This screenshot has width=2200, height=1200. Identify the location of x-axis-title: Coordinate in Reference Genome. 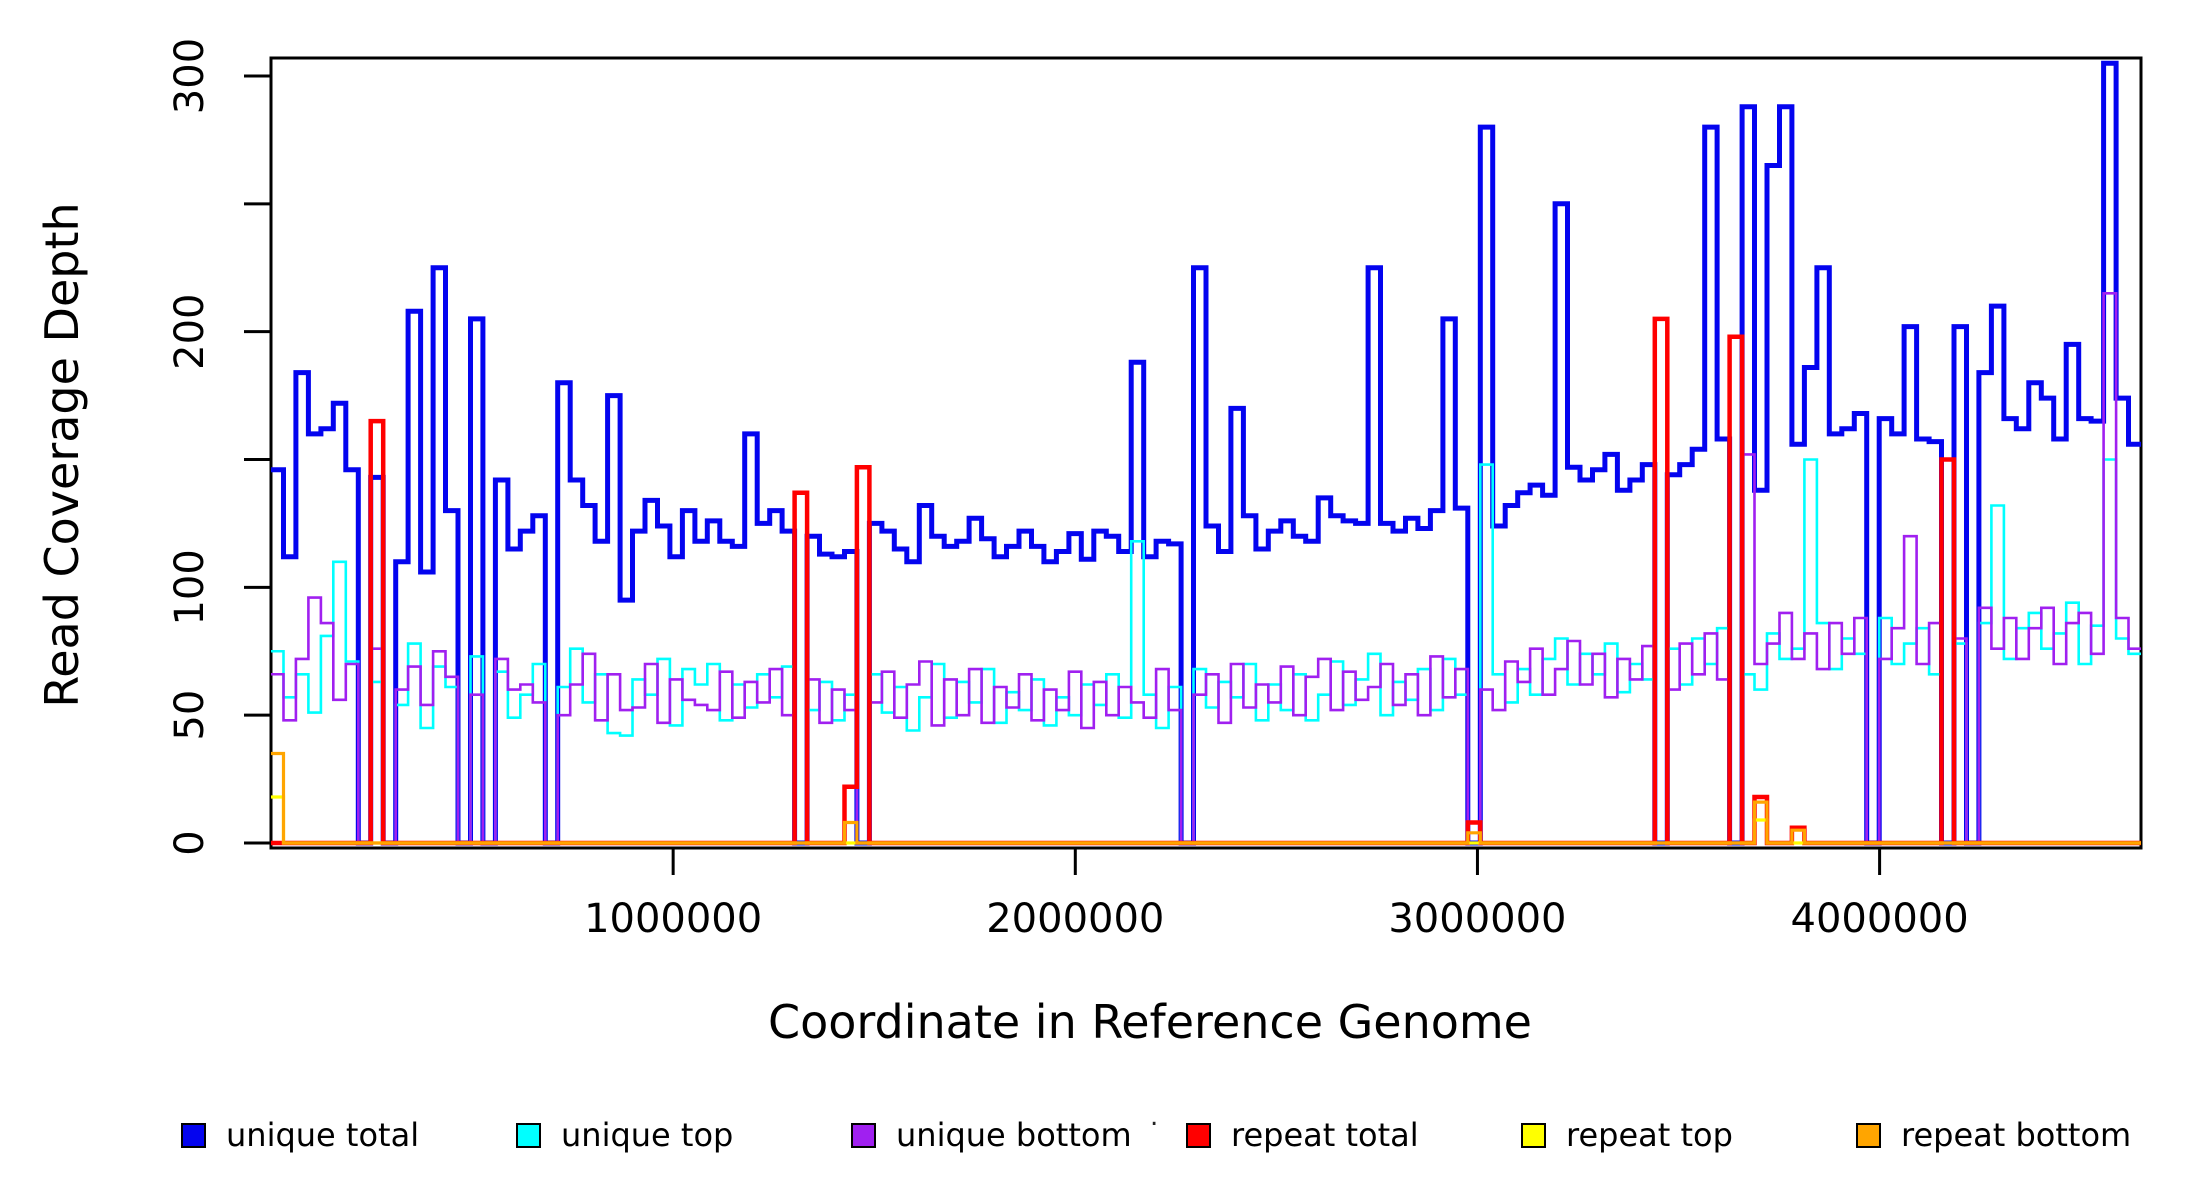
(1150, 1022).